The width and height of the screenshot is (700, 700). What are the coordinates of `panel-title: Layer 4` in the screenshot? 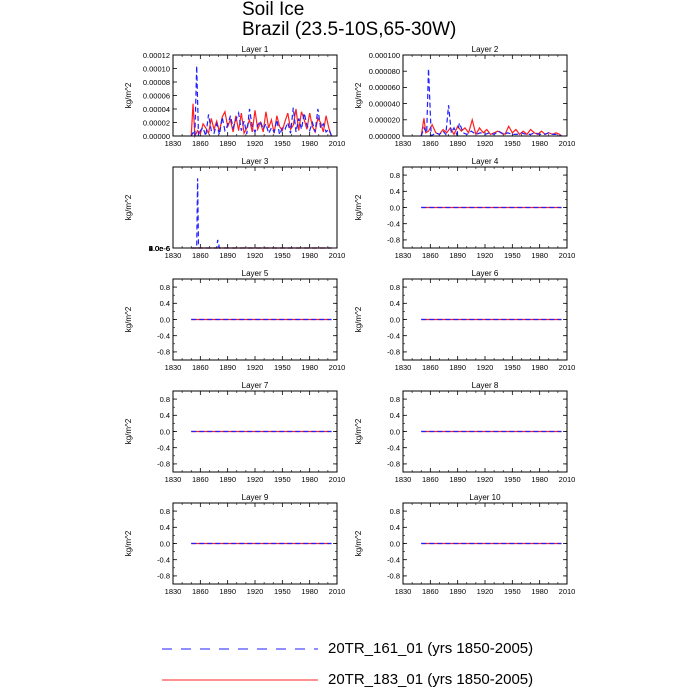 It's located at (485, 161).